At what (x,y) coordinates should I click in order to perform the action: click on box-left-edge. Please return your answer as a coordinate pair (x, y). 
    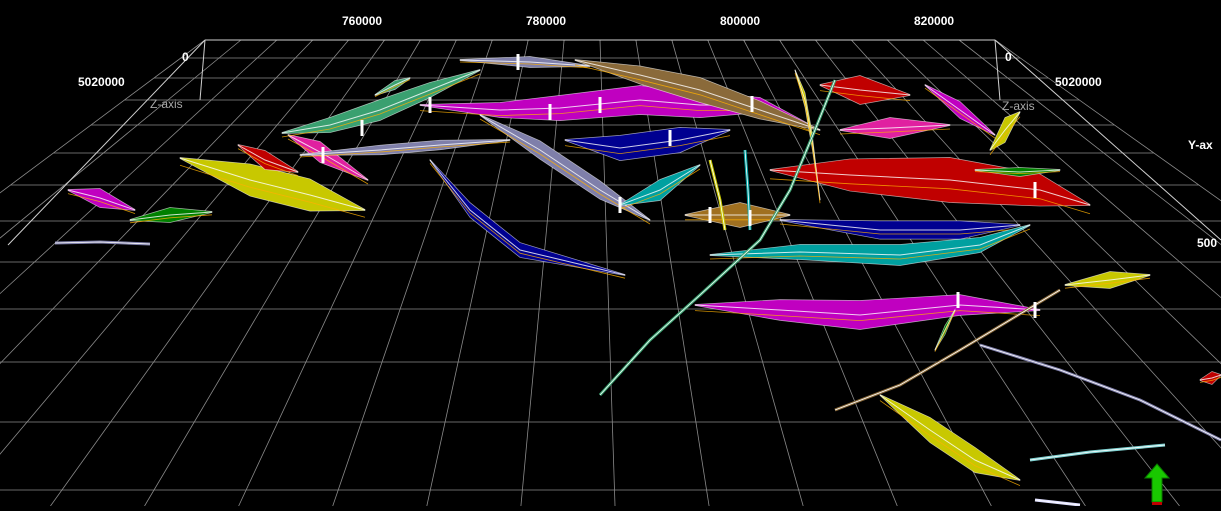
    Looking at the image, I should click on (106, 142).